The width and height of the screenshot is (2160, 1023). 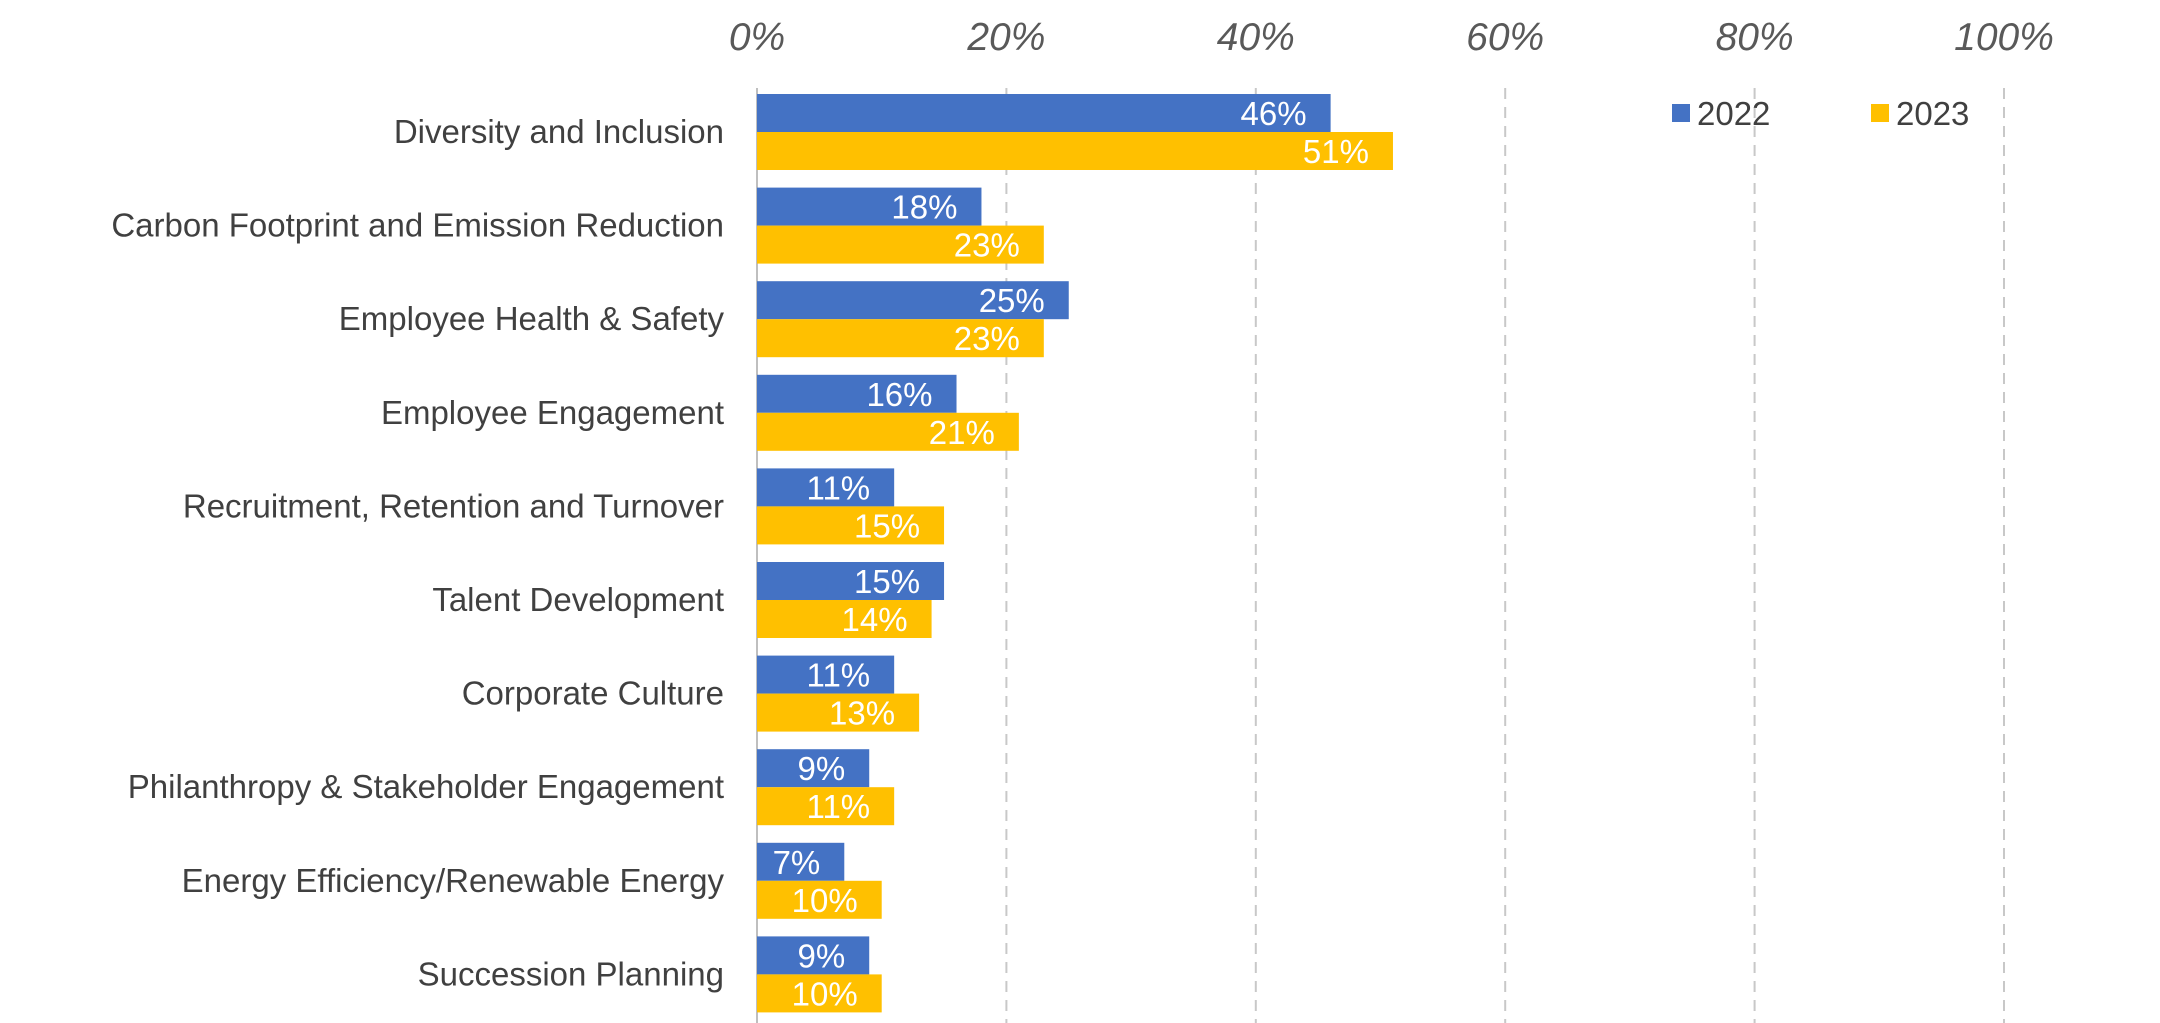 I want to click on x-tick-label-0: 0%, so click(x=757, y=37).